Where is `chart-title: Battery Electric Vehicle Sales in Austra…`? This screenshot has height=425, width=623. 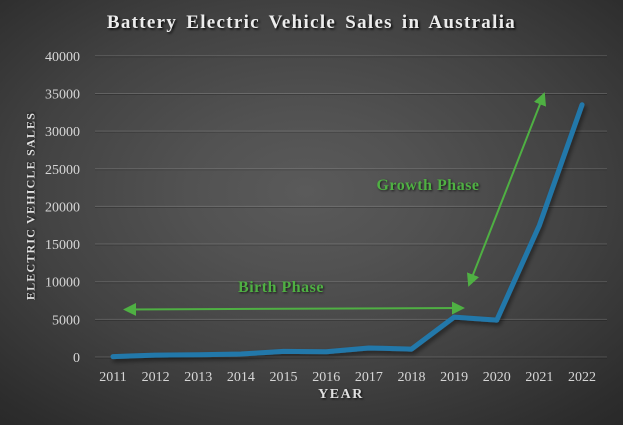 chart-title: Battery Electric Vehicle Sales in Austra… is located at coordinates (311, 22).